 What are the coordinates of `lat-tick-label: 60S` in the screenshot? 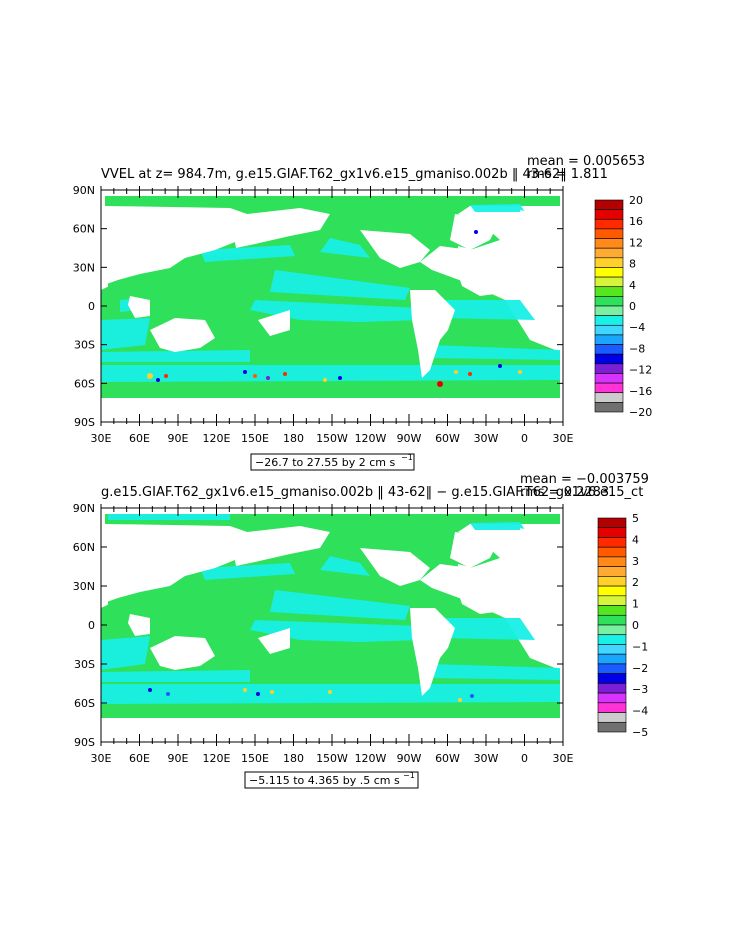 It's located at (84, 383).